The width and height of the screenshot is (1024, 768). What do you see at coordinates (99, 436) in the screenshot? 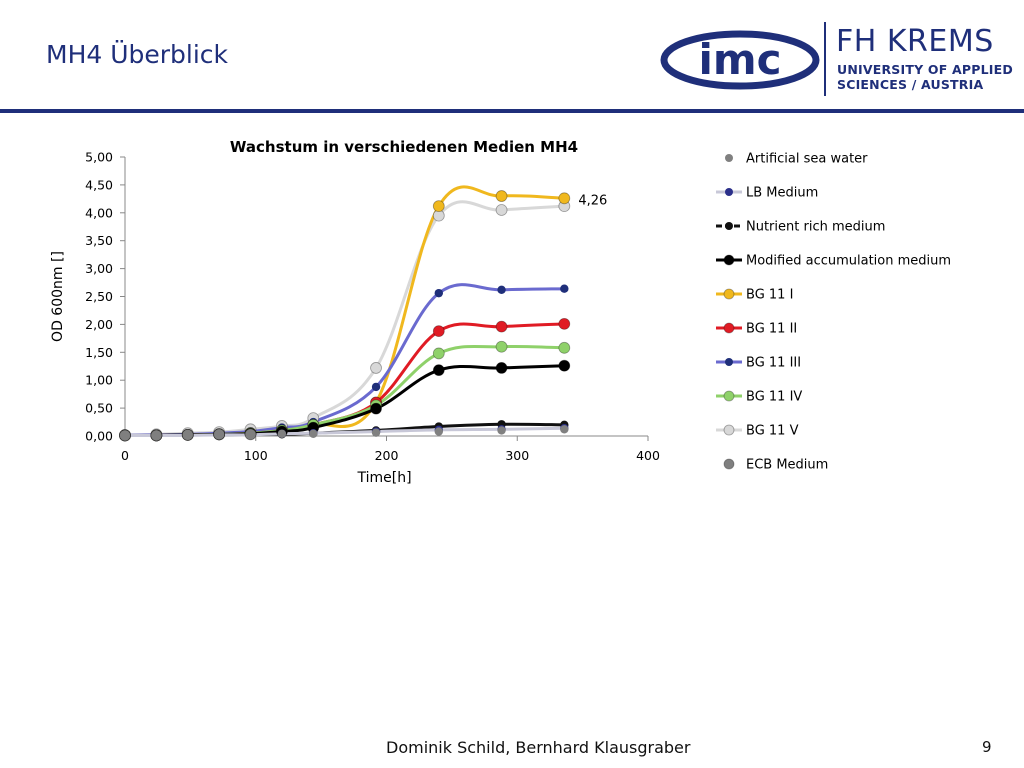
I see `y-tick-label: 0,00` at bounding box center [99, 436].